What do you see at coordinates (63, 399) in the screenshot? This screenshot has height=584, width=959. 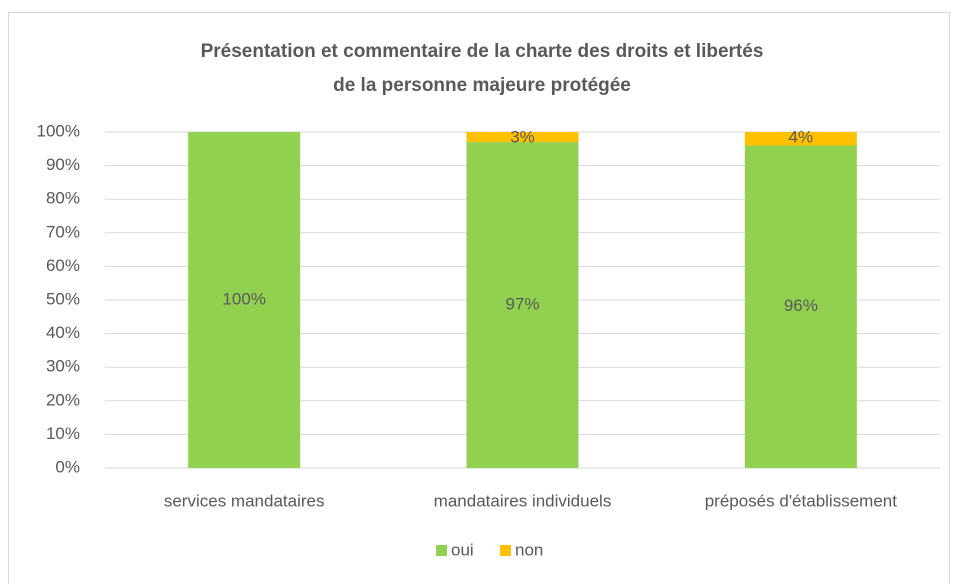 I see `y-tick-label: 20%` at bounding box center [63, 399].